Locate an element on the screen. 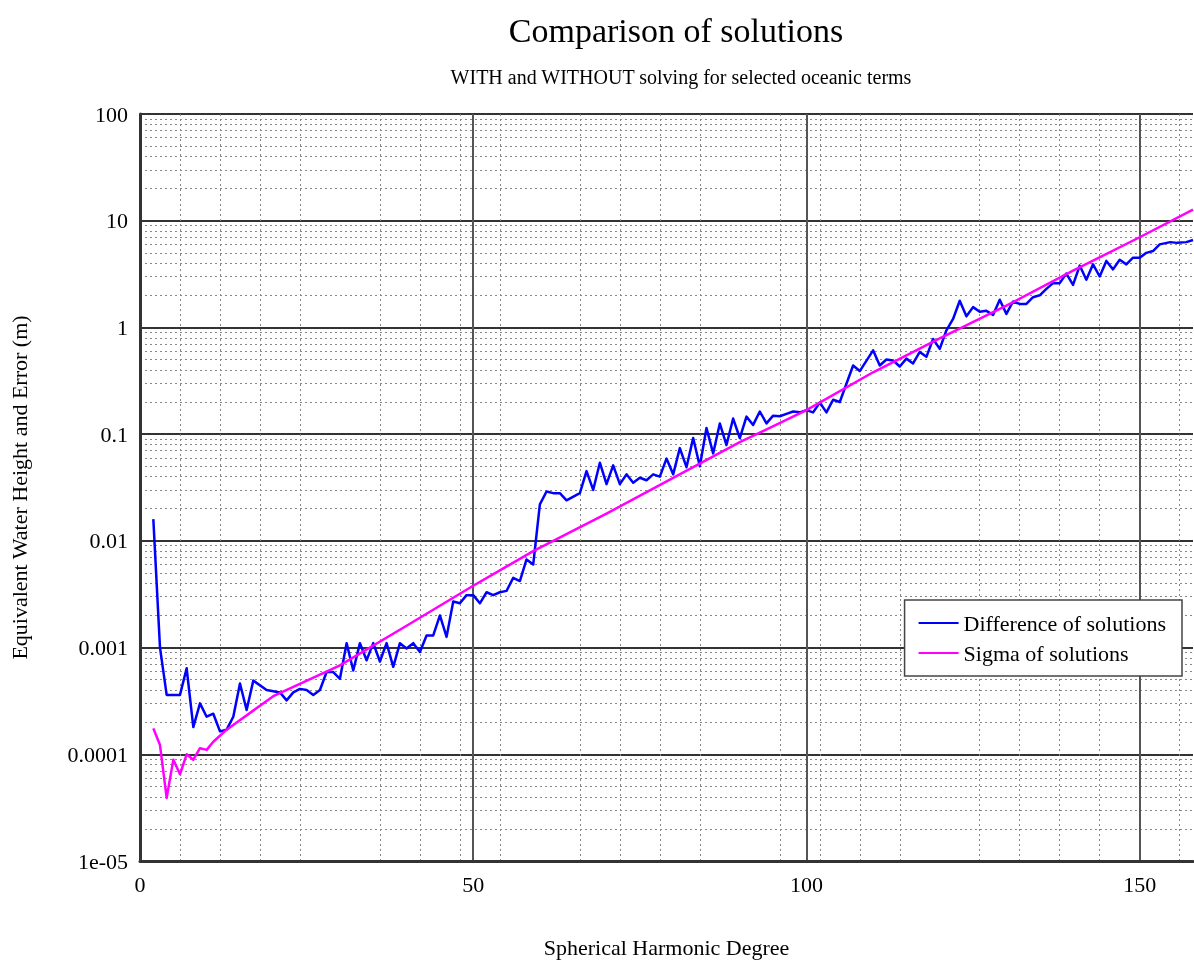  y-tick-label: 10 is located at coordinates (117, 221).